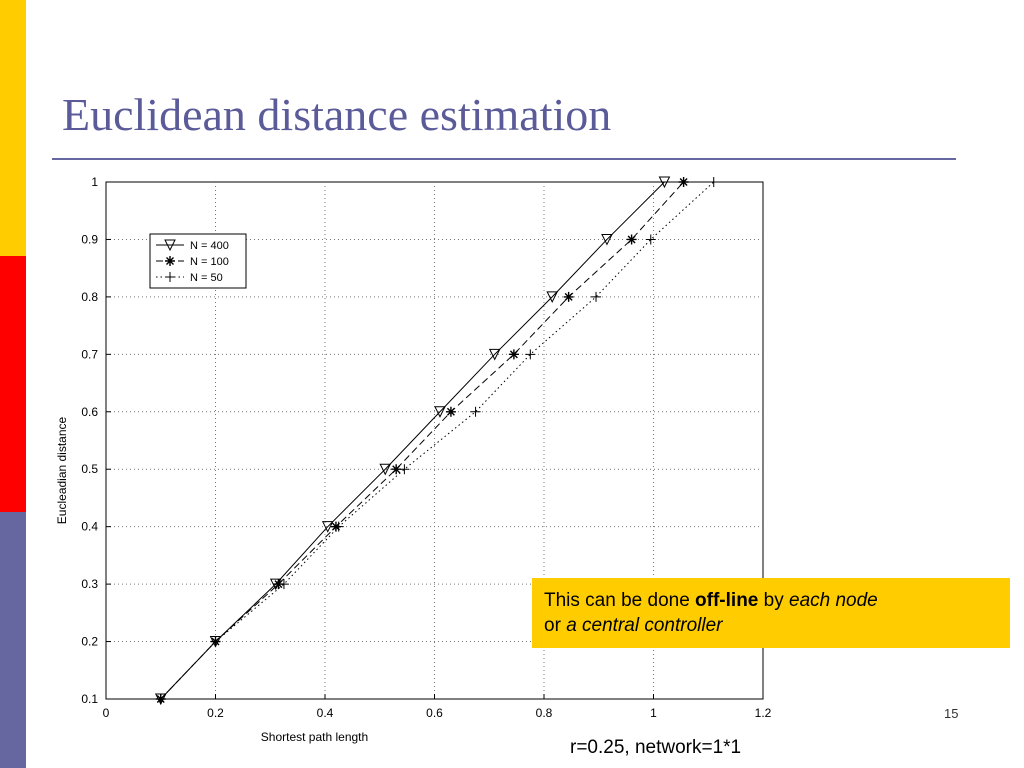 This screenshot has height=768, width=1024. Describe the element at coordinates (833, 600) in the screenshot. I see `callout-italic-text-1: each node` at that location.